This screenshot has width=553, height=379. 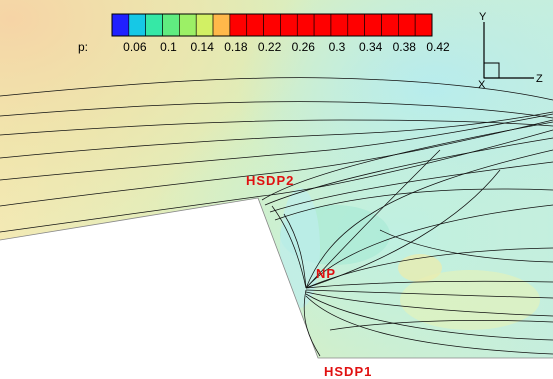 What do you see at coordinates (304, 47) in the screenshot?
I see `colorbar-tick-label: 0.26` at bounding box center [304, 47].